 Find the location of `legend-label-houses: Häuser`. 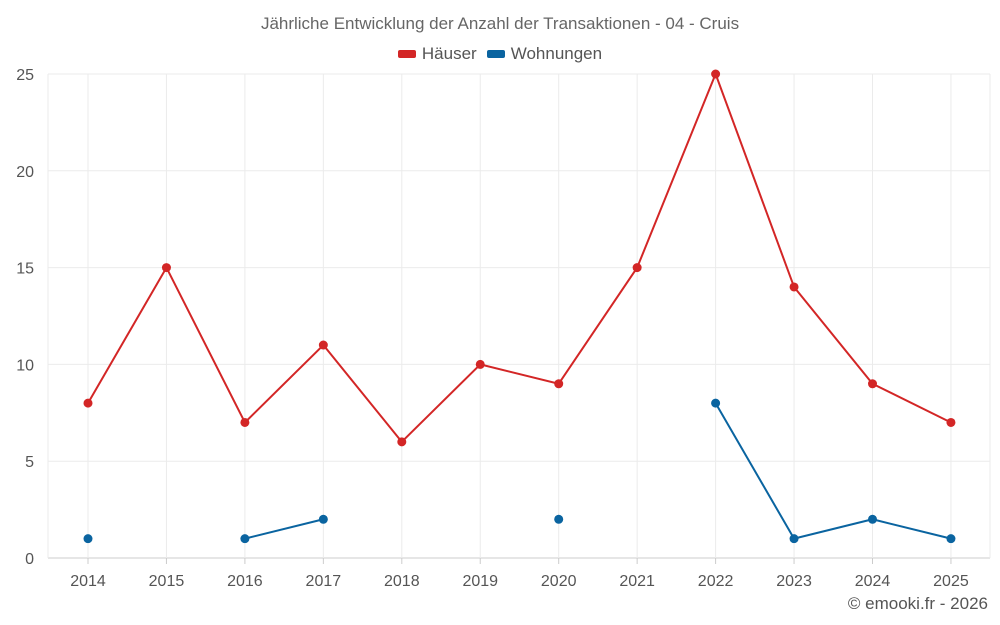

legend-label-houses: Häuser is located at coordinates (449, 53).